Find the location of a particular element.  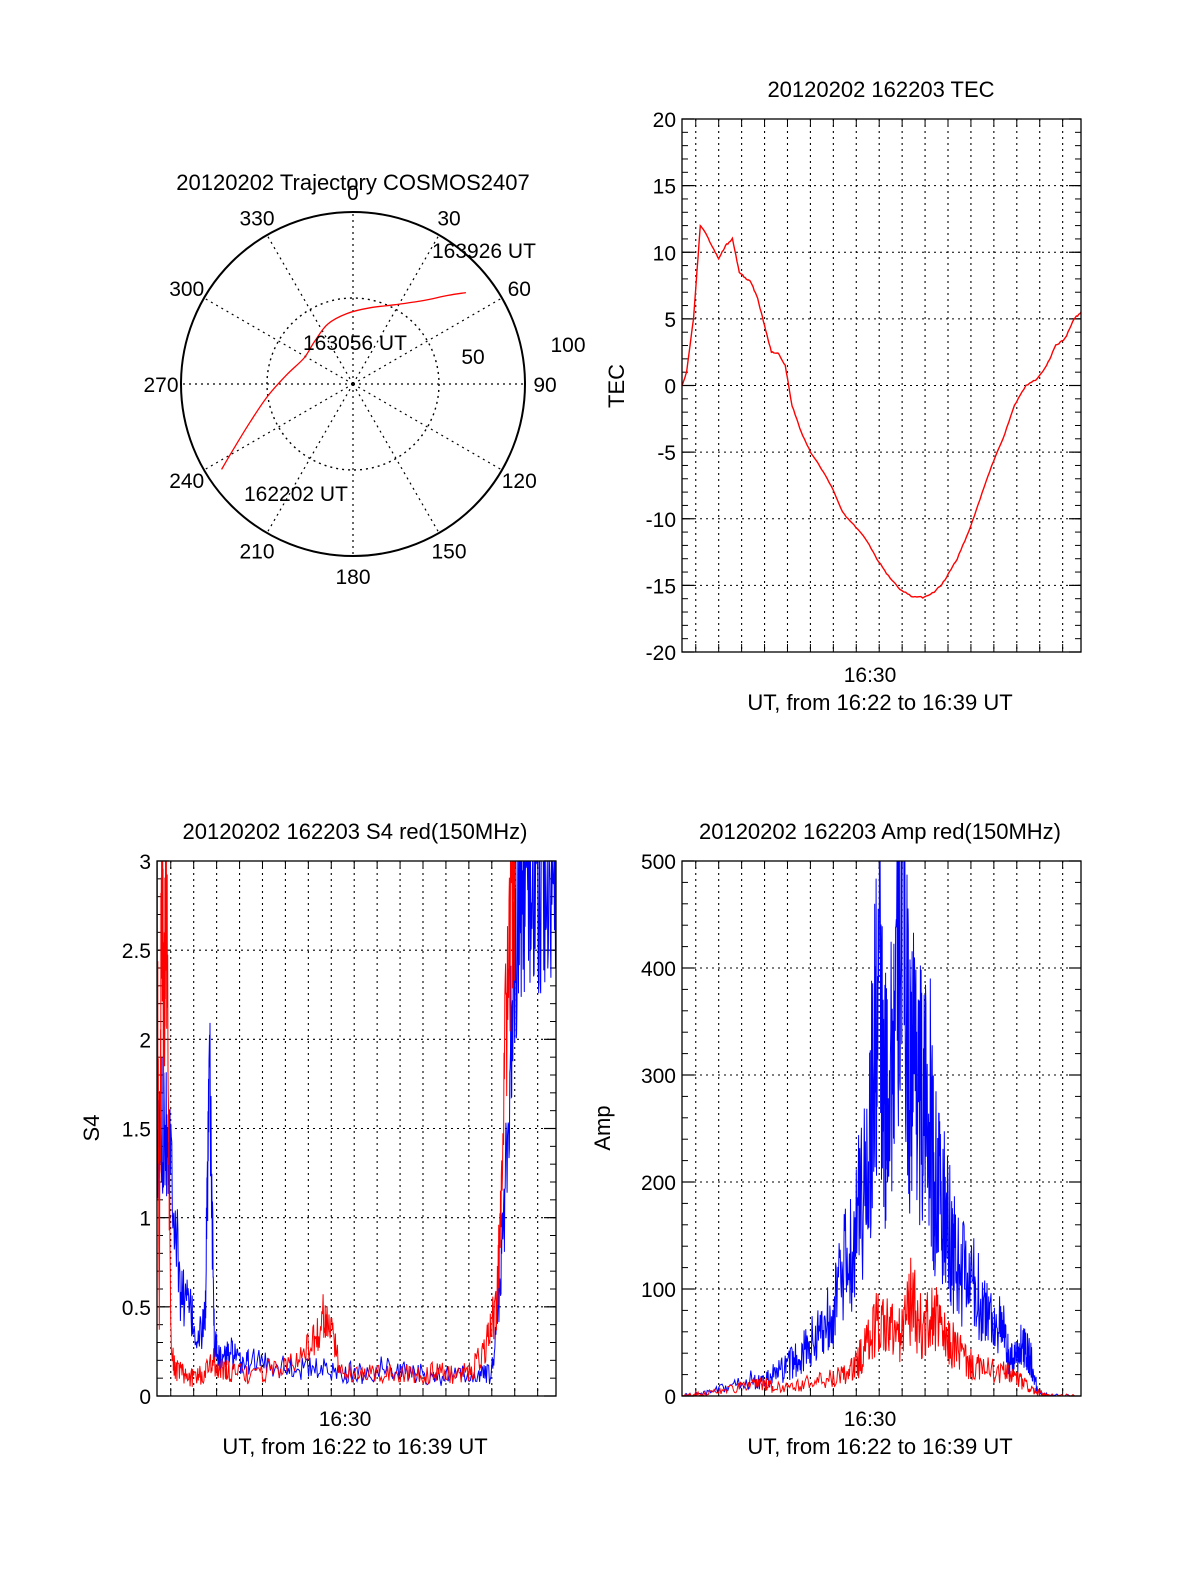

tec-y-tick-label: -20 is located at coordinates (661, 653).